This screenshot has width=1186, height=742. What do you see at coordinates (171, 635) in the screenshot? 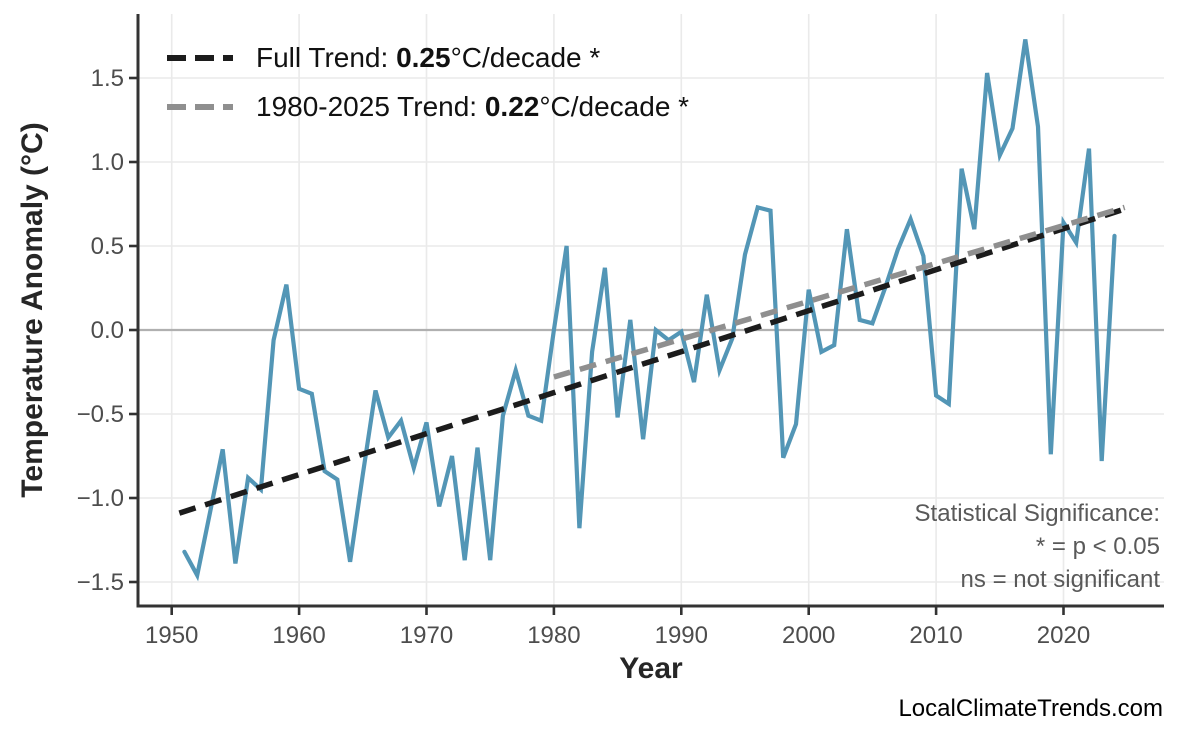
I see `x-tick-label: 1950` at bounding box center [171, 635].